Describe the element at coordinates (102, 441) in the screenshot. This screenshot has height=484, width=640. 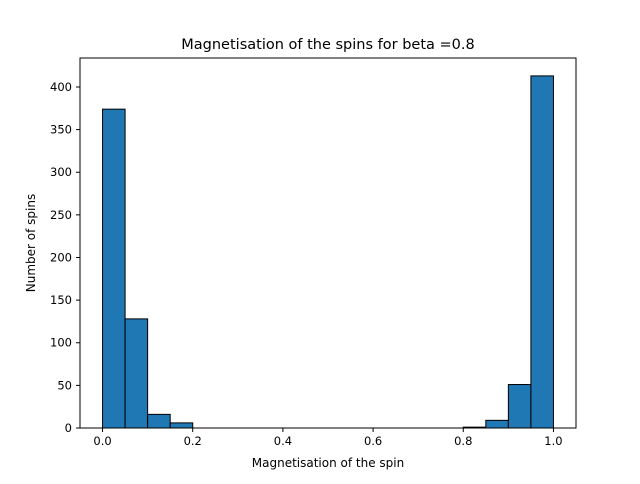
I see `x-tick-label: 0.0` at that location.